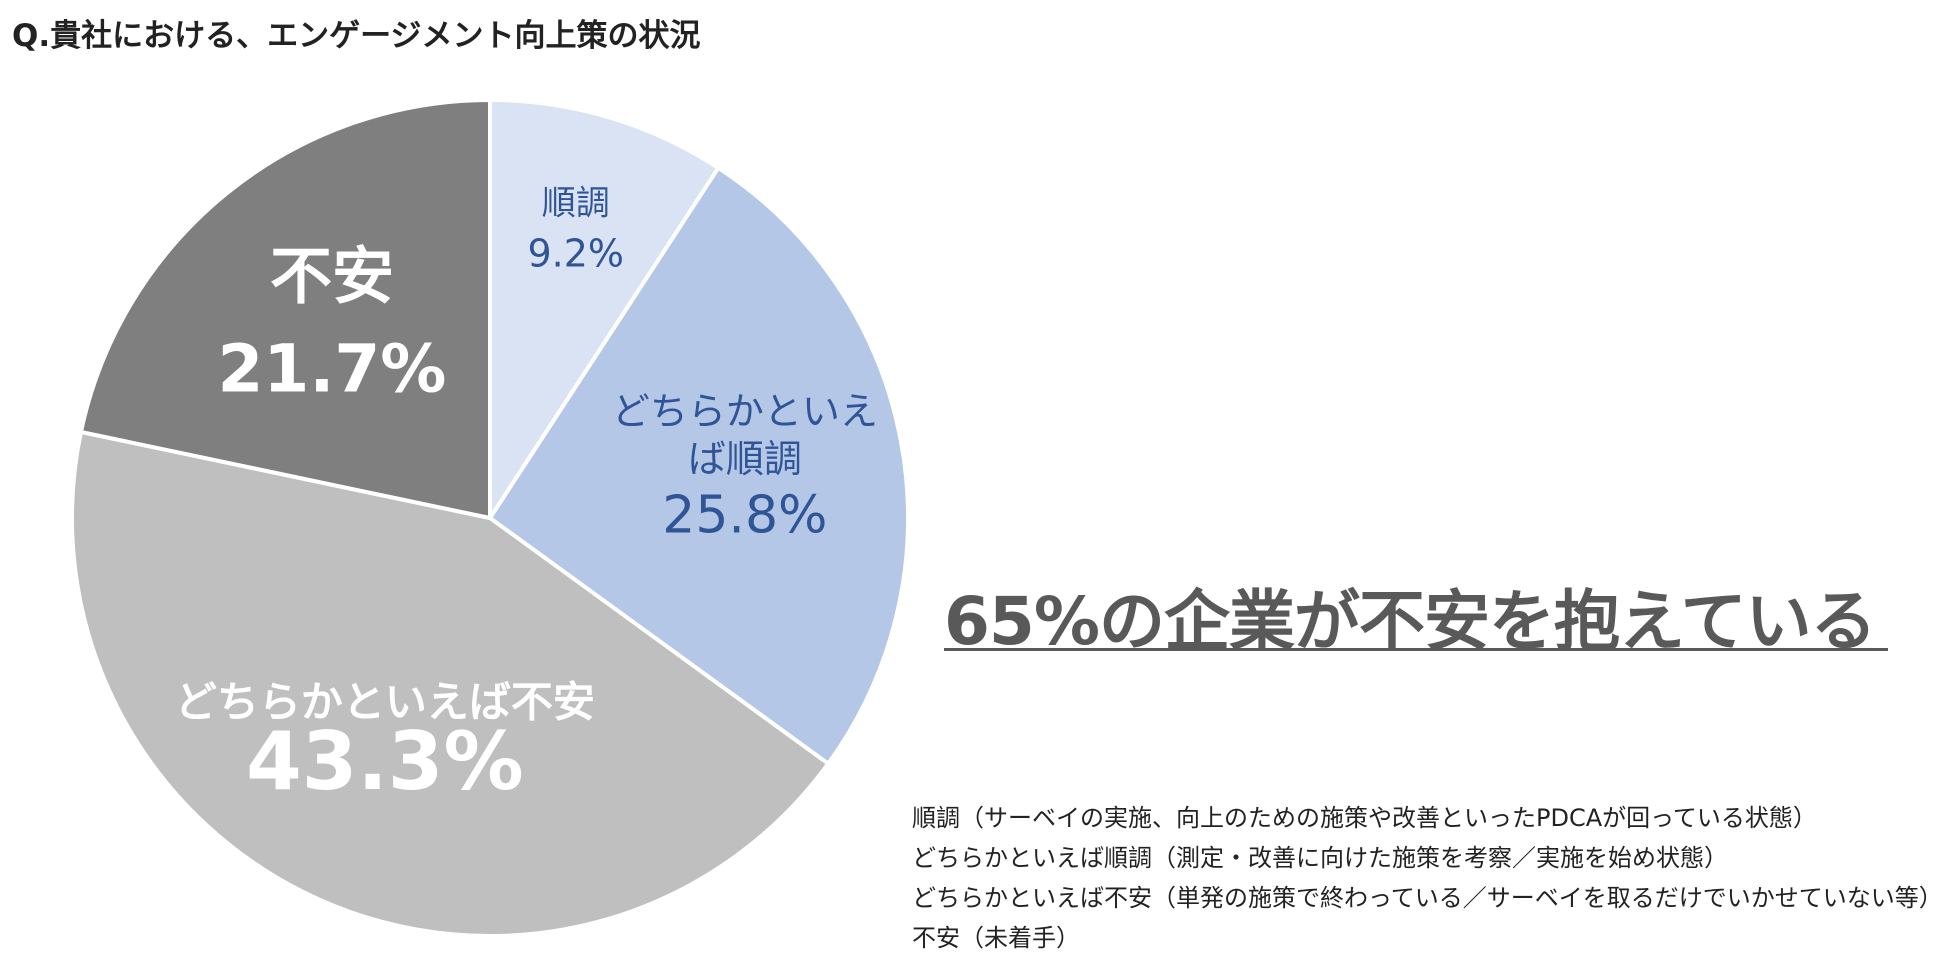 The width and height of the screenshot is (1950, 972). I want to click on chart-title: Q.貴社における、エンゲージメント向上策の状況, so click(356, 36).